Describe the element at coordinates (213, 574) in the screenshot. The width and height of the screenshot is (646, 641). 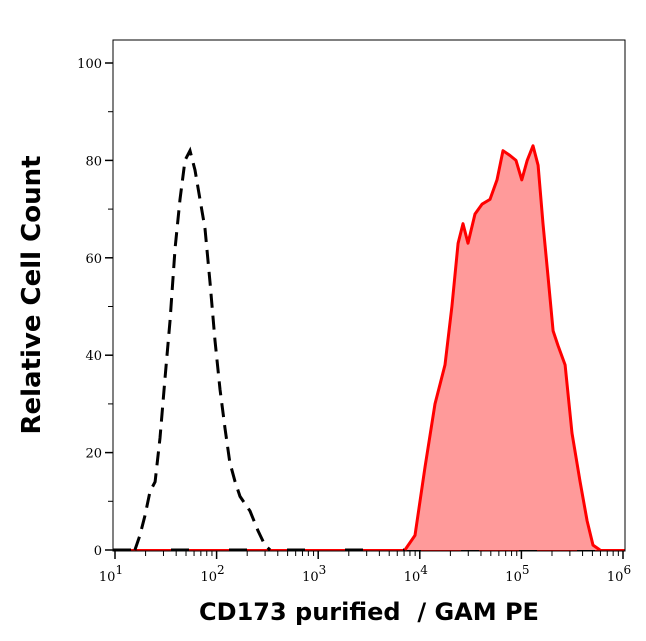
I see `x-tick-label: 10²` at that location.